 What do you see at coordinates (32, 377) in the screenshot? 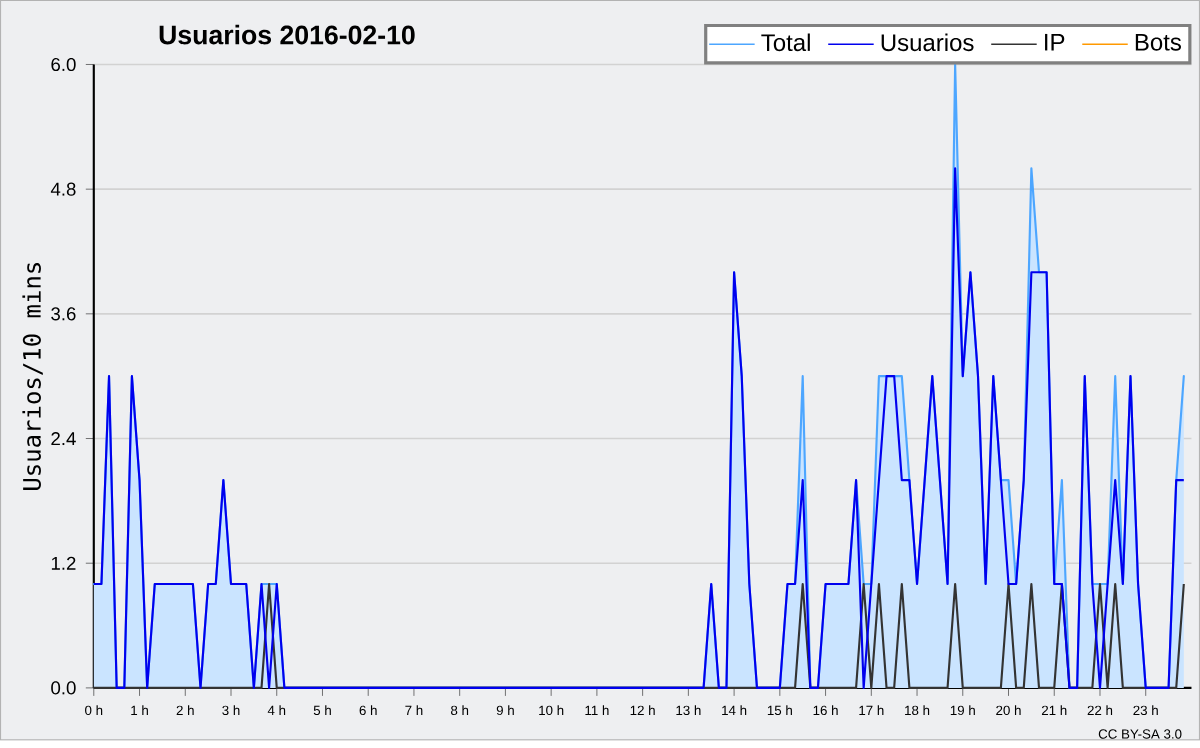
I see `y-axis-title: Usuarios/10 mins` at bounding box center [32, 377].